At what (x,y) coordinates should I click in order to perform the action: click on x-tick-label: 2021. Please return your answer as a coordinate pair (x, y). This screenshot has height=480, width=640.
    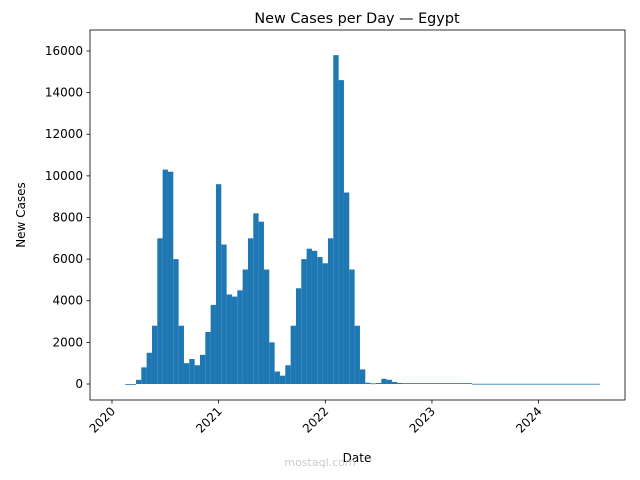
    Looking at the image, I should click on (208, 419).